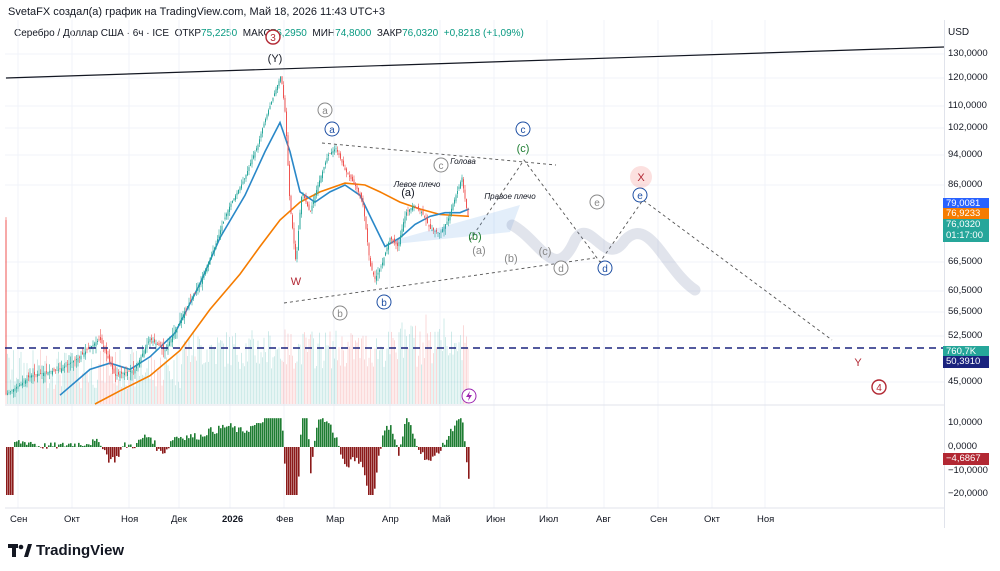  What do you see at coordinates (66, 550) in the screenshot?
I see `tradingview-logo: TradingView` at bounding box center [66, 550].